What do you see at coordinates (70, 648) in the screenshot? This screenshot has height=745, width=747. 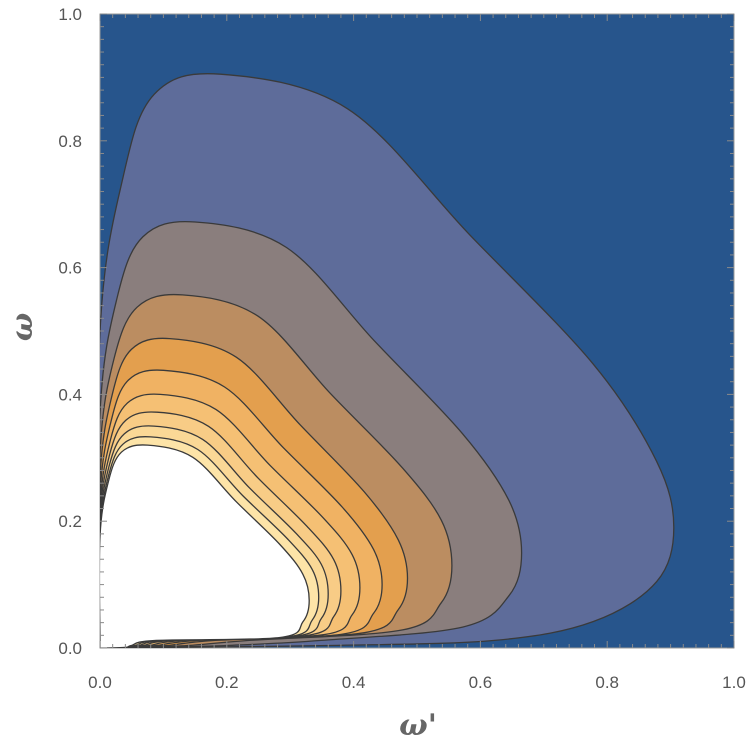 I see `y-tick-label: 0.0` at bounding box center [70, 648].